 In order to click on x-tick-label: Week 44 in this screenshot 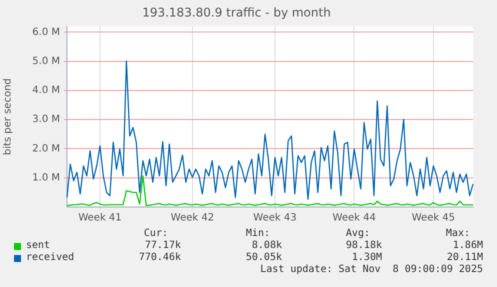, I will do `click(354, 218)`.